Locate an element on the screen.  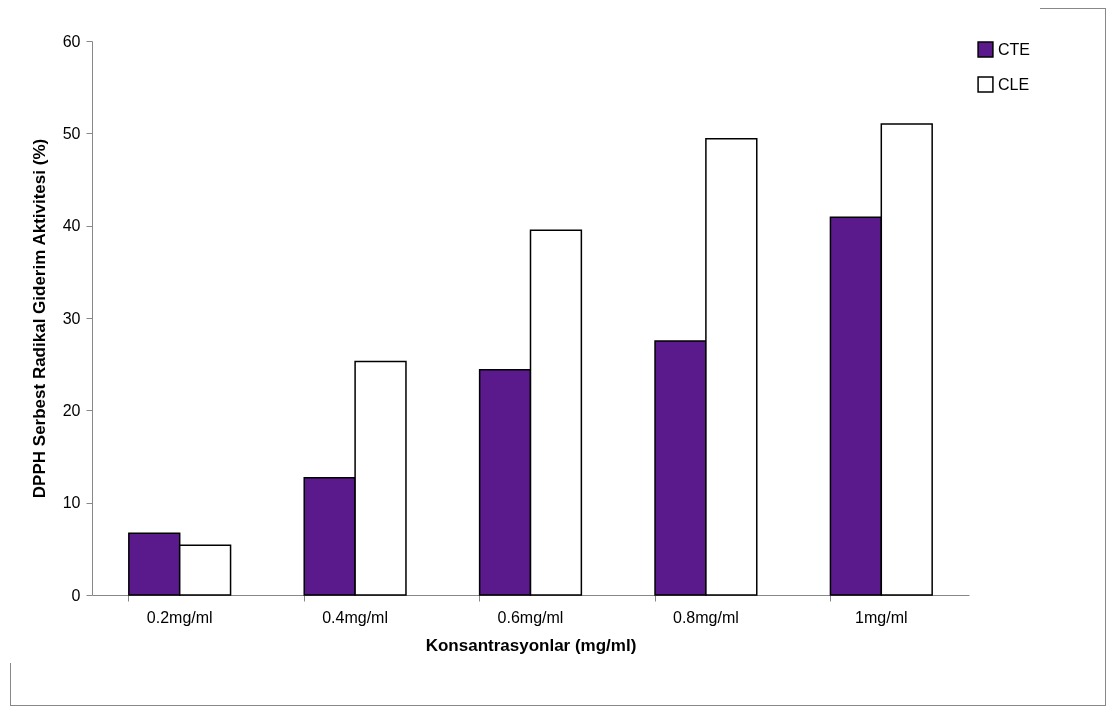
y-tick-label: 30 is located at coordinates (71, 318).